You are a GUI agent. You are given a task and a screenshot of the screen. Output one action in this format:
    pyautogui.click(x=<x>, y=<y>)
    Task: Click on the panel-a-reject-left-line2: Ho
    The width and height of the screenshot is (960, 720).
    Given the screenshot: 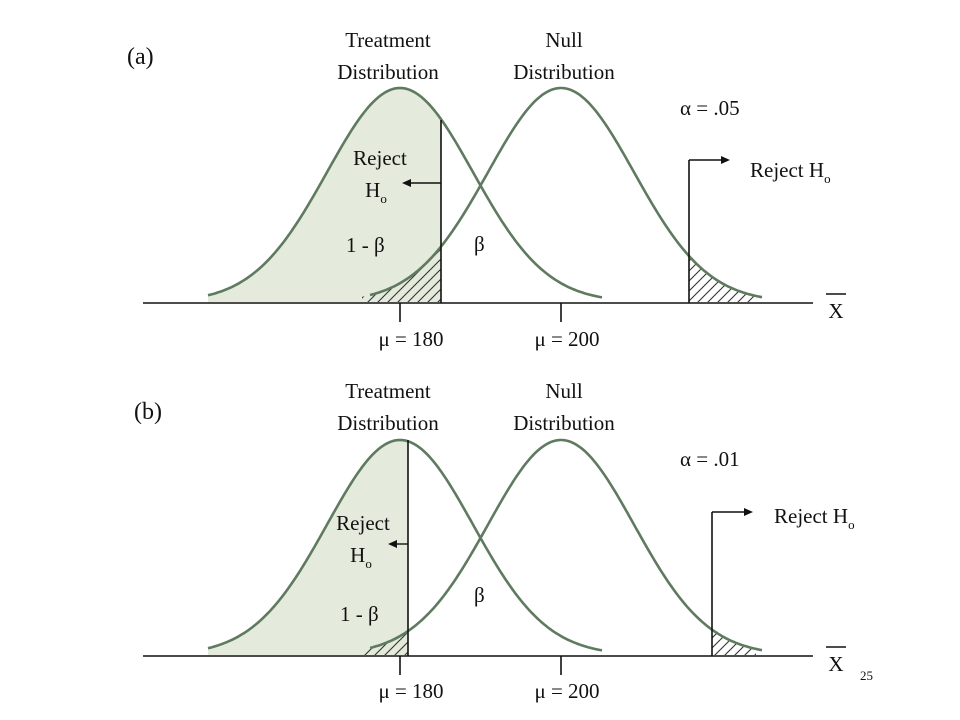 What is the action you would take?
    pyautogui.click(x=376, y=192)
    